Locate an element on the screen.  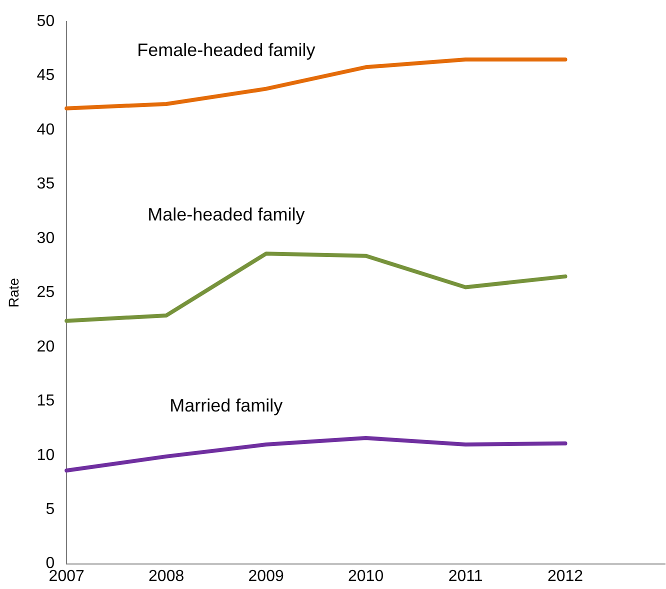
y-tick-label: 15 is located at coordinates (45, 401).